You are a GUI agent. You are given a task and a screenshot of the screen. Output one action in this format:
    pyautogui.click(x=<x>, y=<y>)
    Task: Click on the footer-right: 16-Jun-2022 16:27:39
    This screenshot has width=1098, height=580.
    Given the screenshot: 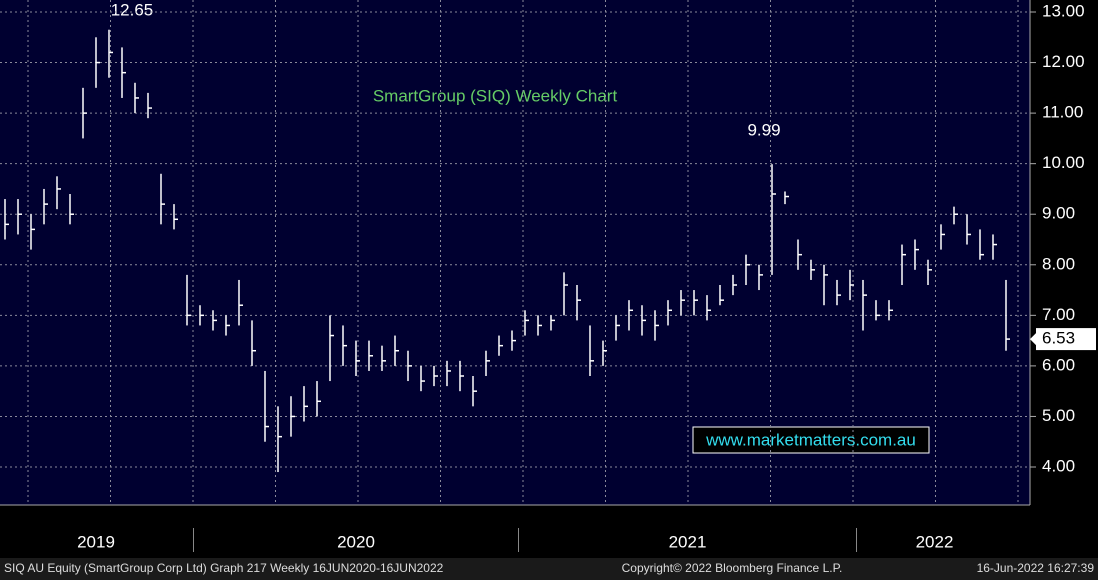 What is the action you would take?
    pyautogui.click(x=1036, y=568)
    